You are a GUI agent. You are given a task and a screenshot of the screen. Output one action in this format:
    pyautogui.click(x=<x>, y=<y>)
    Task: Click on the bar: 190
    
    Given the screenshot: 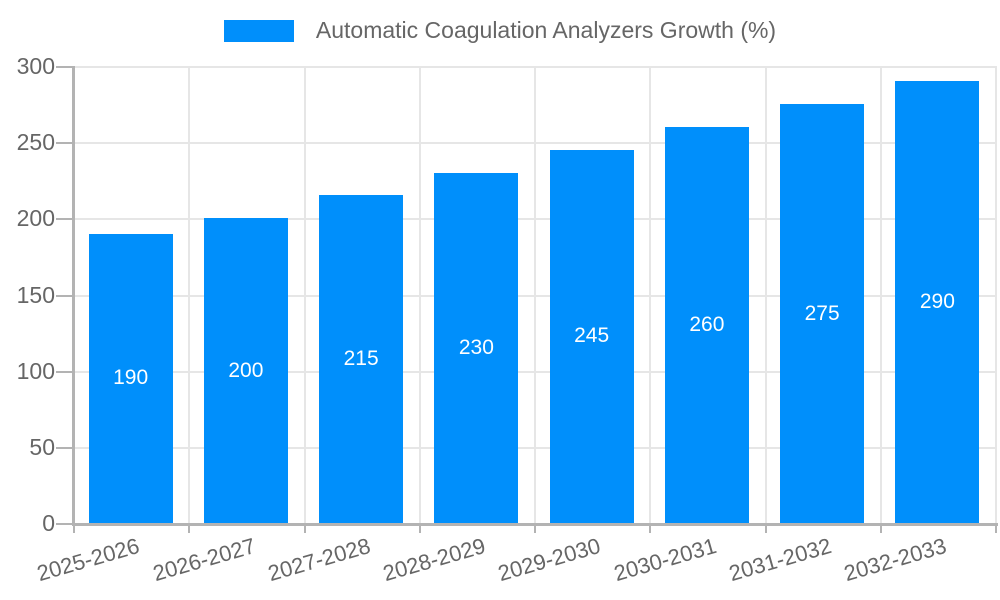 What is the action you would take?
    pyautogui.click(x=130, y=378)
    